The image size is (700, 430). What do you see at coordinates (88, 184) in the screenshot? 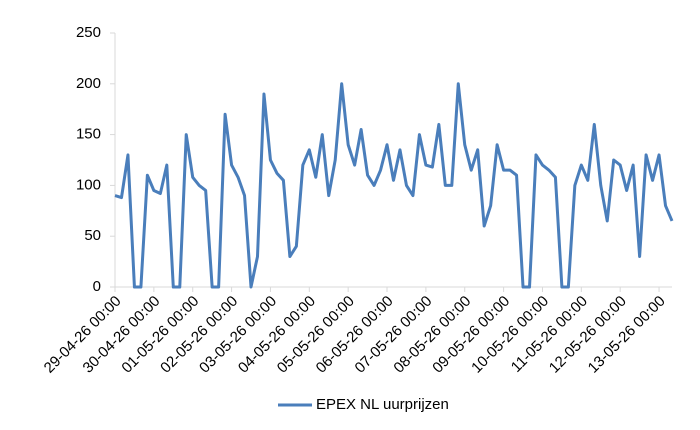
I see `y-tick-label: 100` at bounding box center [88, 184].